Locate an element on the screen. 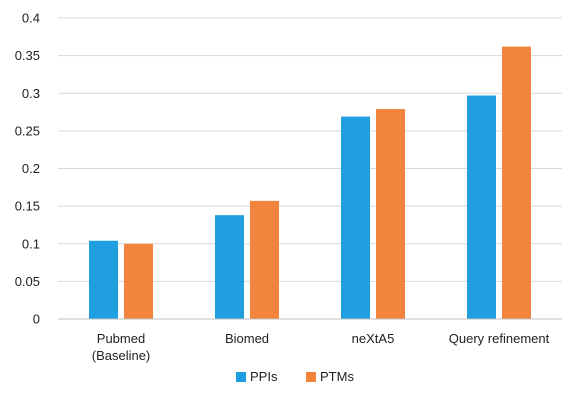  y-tick-label: 0.25 is located at coordinates (27, 130).